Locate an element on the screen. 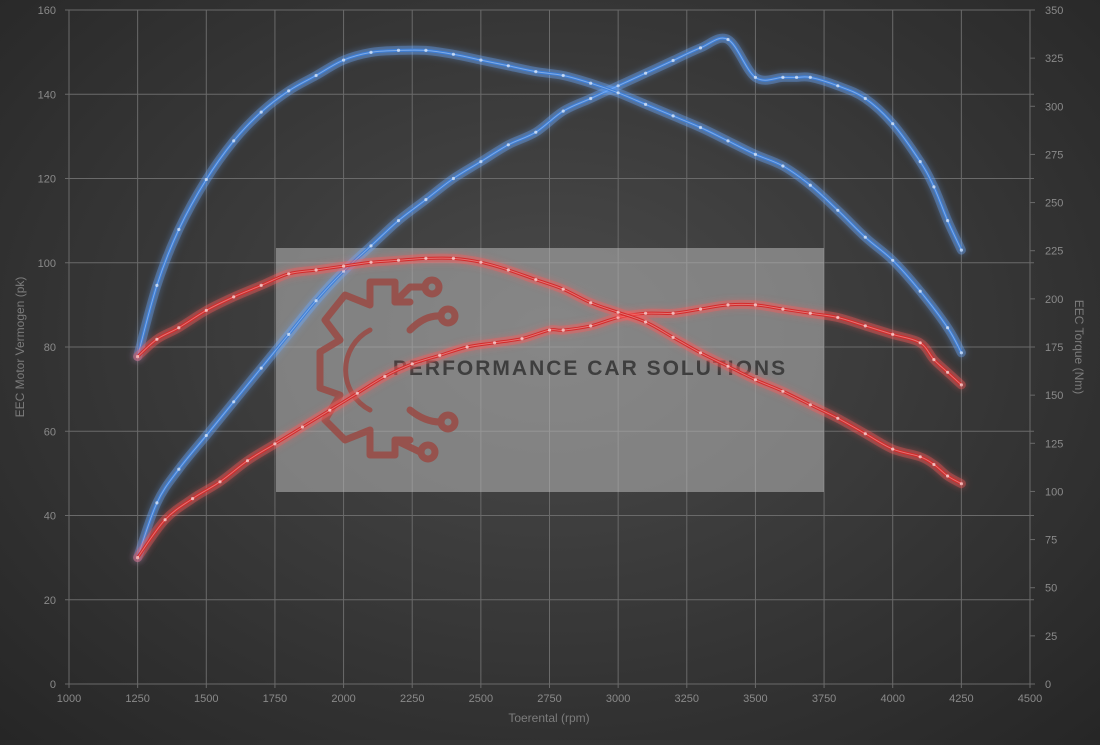 The width and height of the screenshot is (1100, 745). y-right-tick-label: 175 is located at coordinates (1054, 348).